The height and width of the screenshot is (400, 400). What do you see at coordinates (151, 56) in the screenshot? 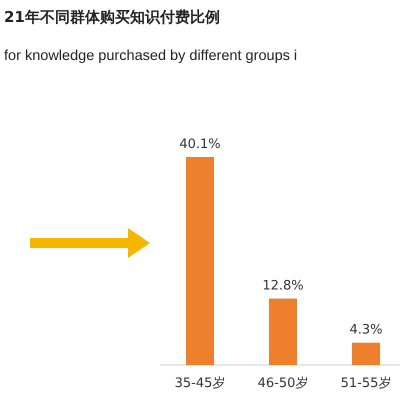
I see `chart-subtitle: for knowledge purchased by different groups i` at bounding box center [151, 56].